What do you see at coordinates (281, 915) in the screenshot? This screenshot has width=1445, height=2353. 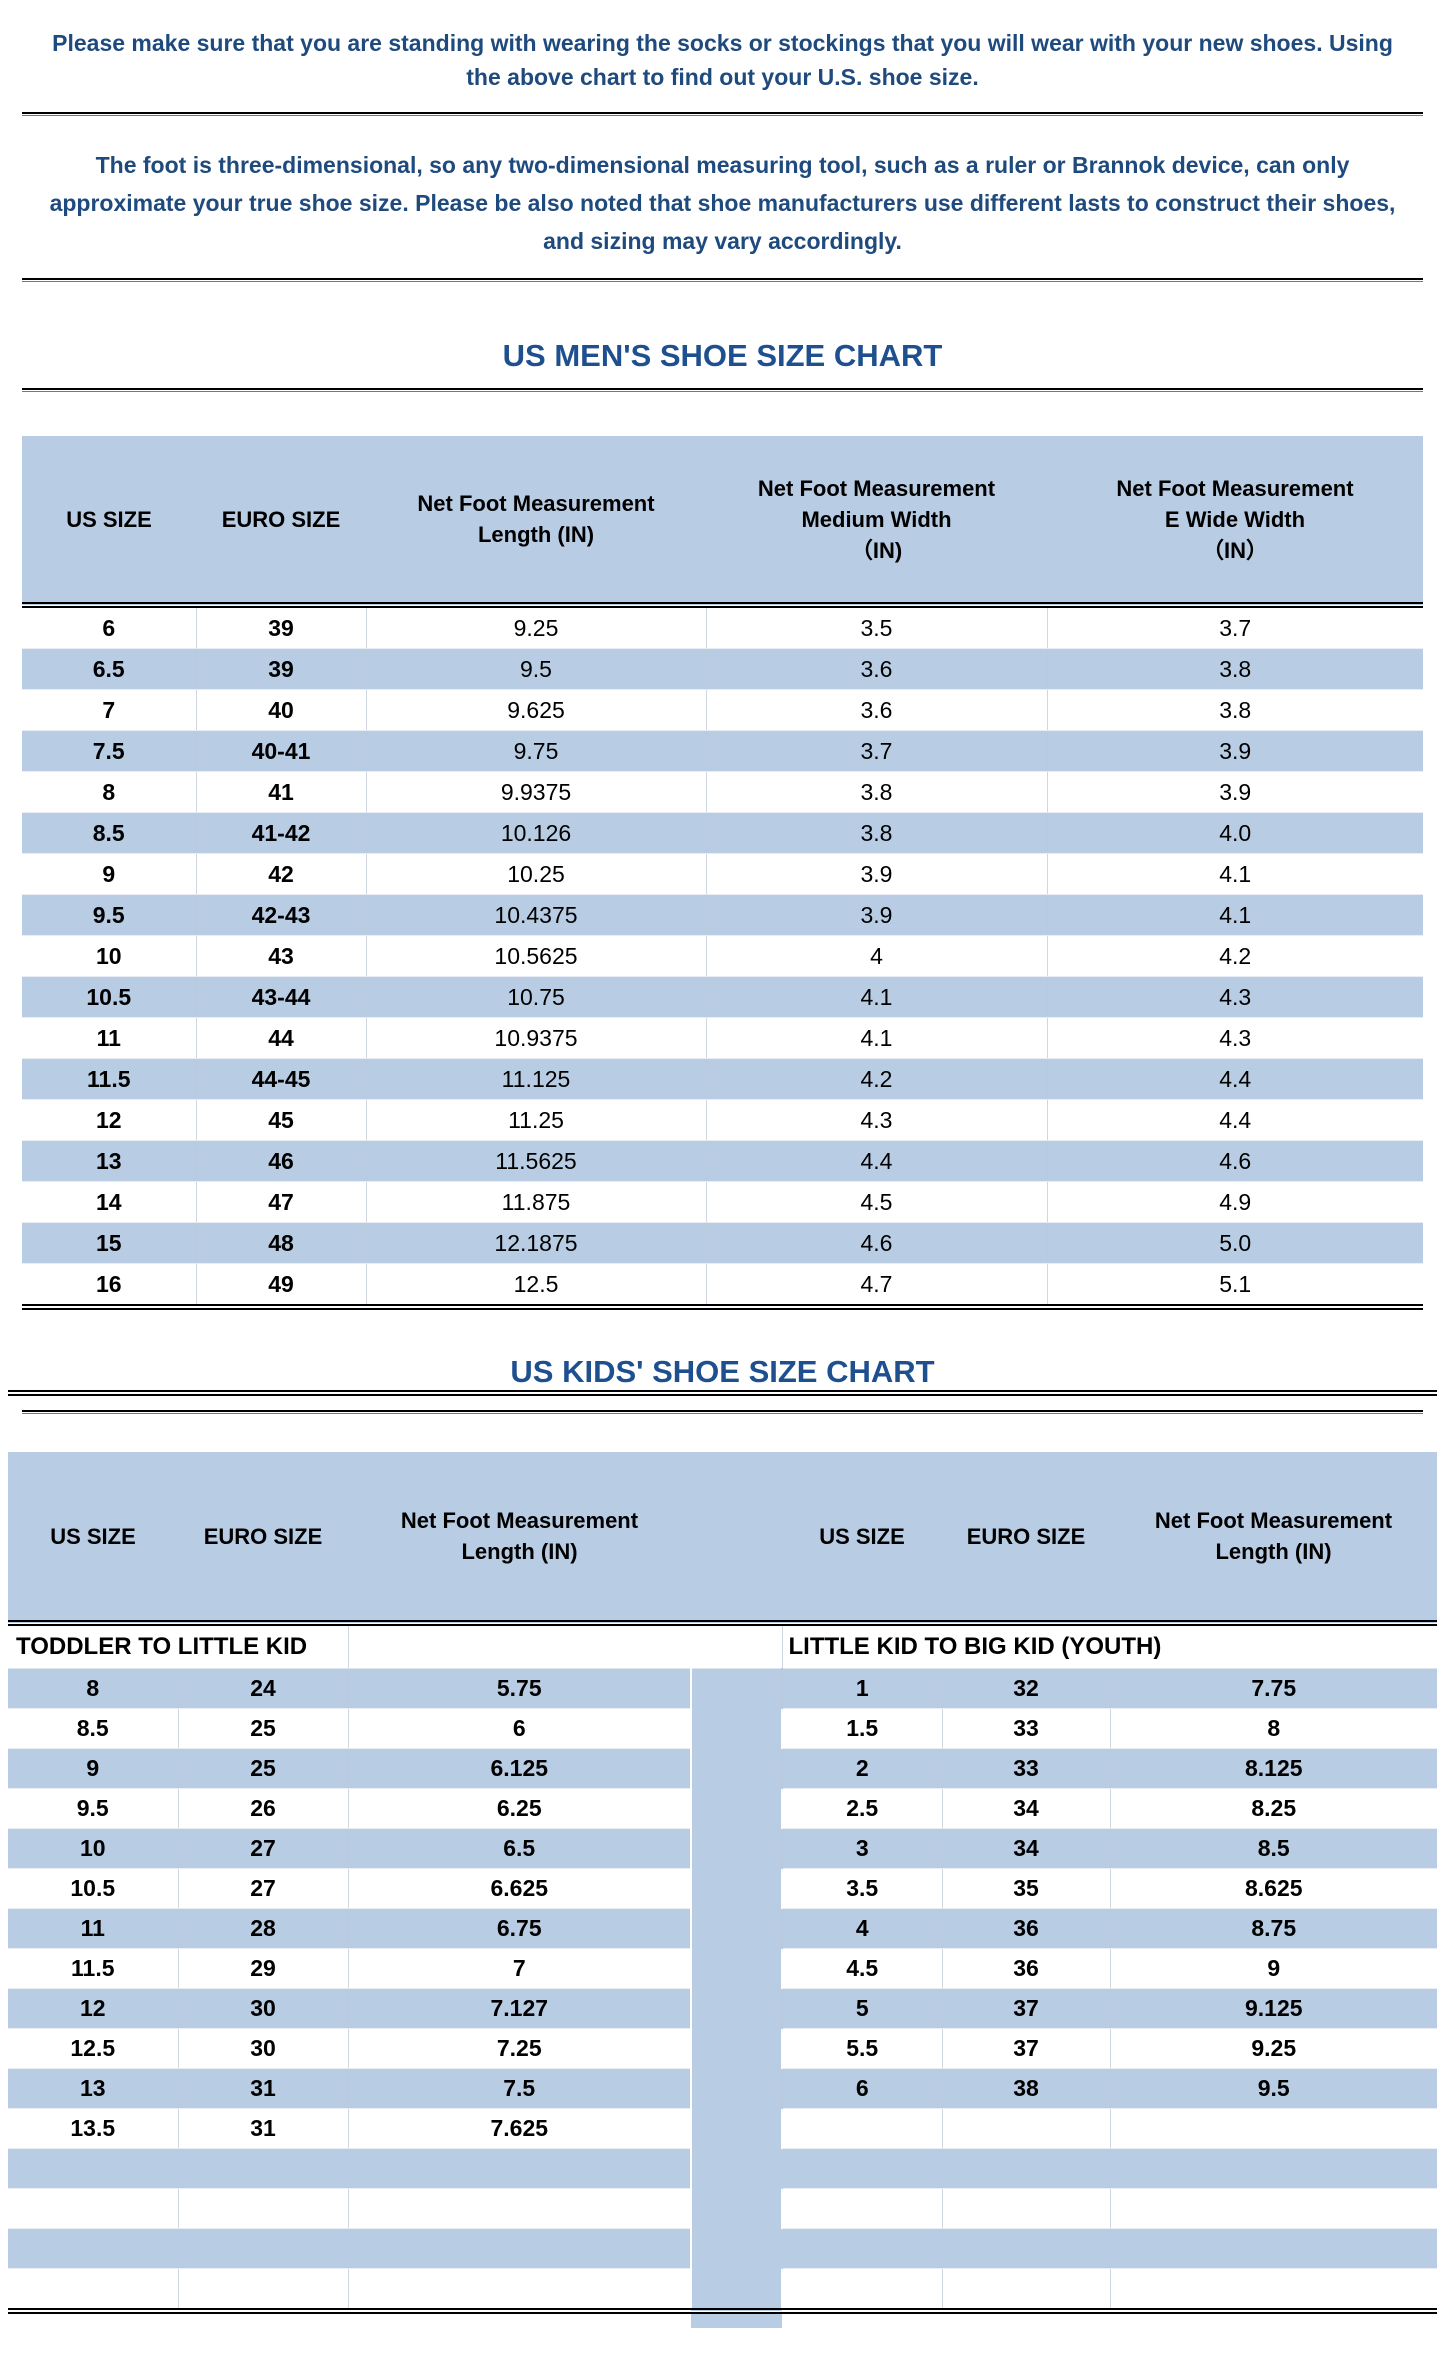 I see `euro-size-cell: 42-43` at bounding box center [281, 915].